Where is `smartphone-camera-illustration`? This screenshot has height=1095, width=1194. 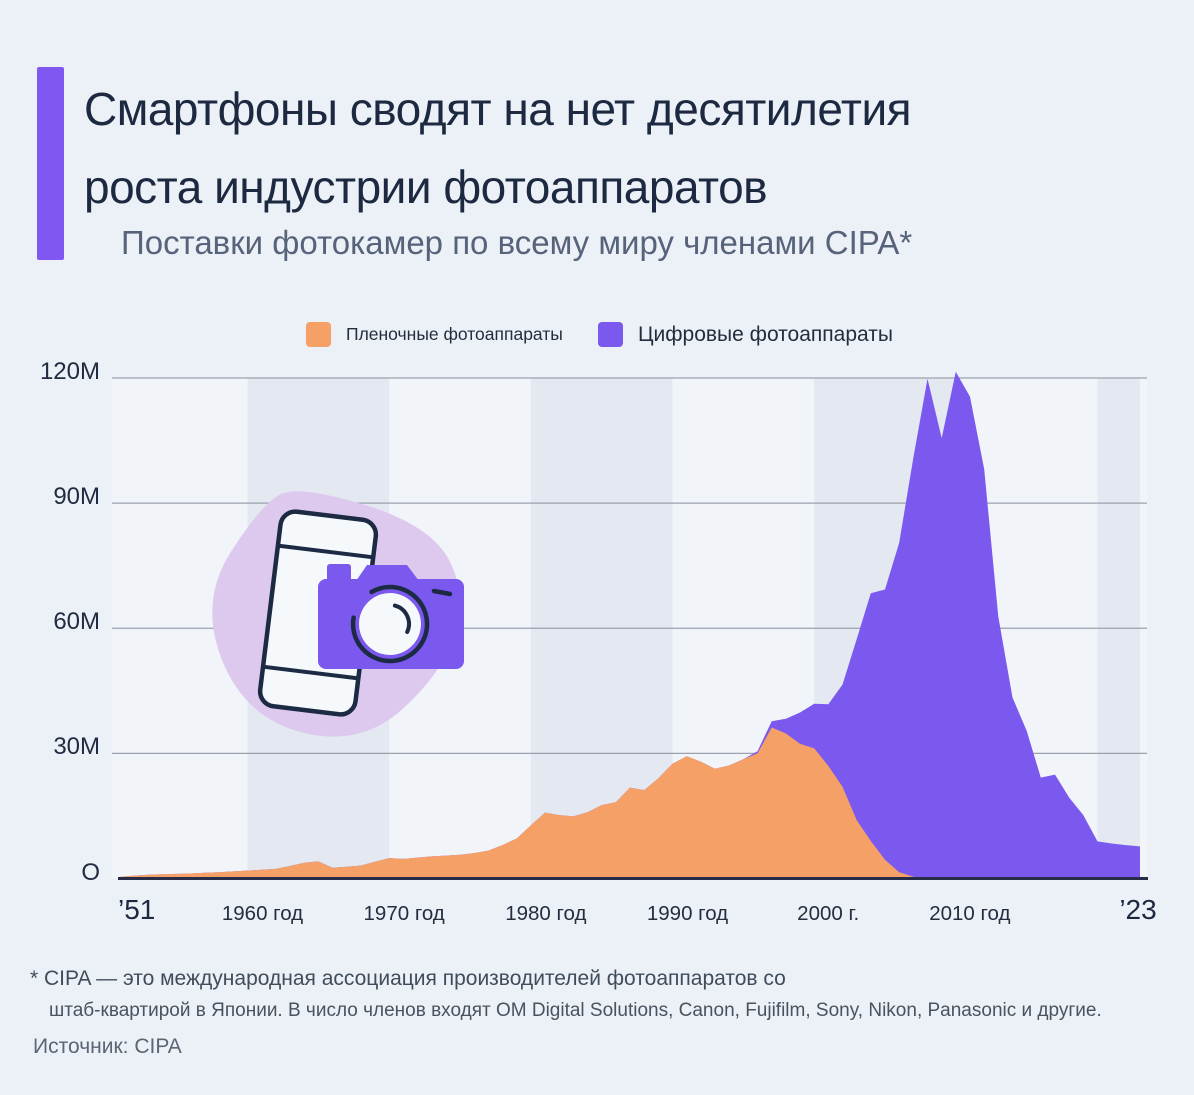 smartphone-camera-illustration is located at coordinates (338, 614).